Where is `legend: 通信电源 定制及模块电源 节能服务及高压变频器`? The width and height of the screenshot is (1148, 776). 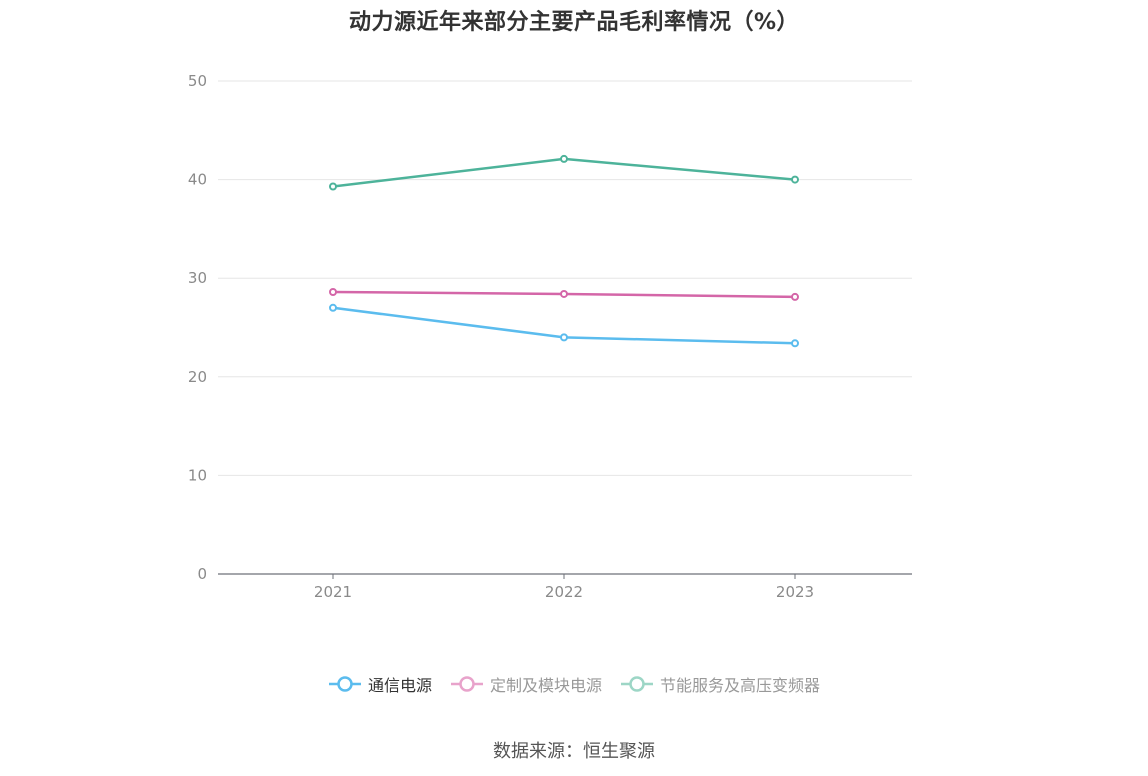 legend: 通信电源 定制及模块电源 节能服务及高压变频器 is located at coordinates (574, 684).